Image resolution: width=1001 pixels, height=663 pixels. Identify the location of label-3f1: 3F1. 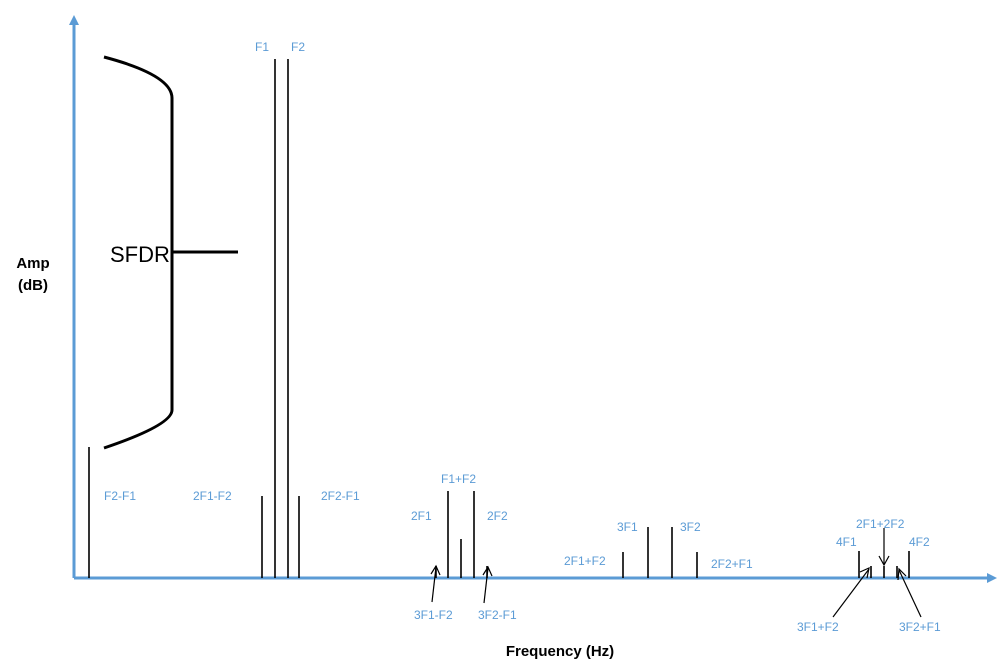
(627, 527).